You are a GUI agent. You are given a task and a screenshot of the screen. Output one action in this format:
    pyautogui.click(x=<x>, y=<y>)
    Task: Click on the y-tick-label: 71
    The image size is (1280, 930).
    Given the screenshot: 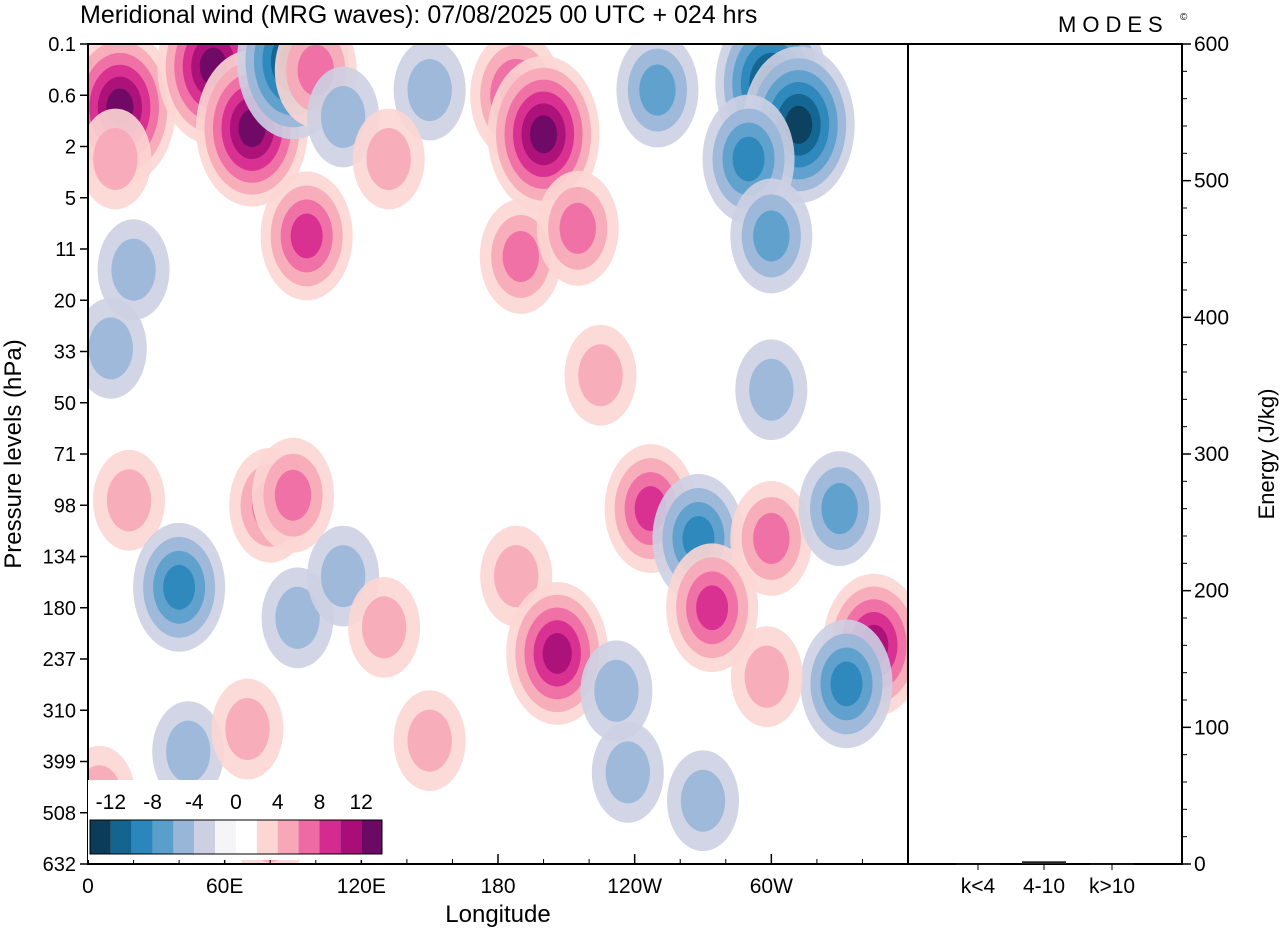 What is the action you would take?
    pyautogui.click(x=65, y=455)
    